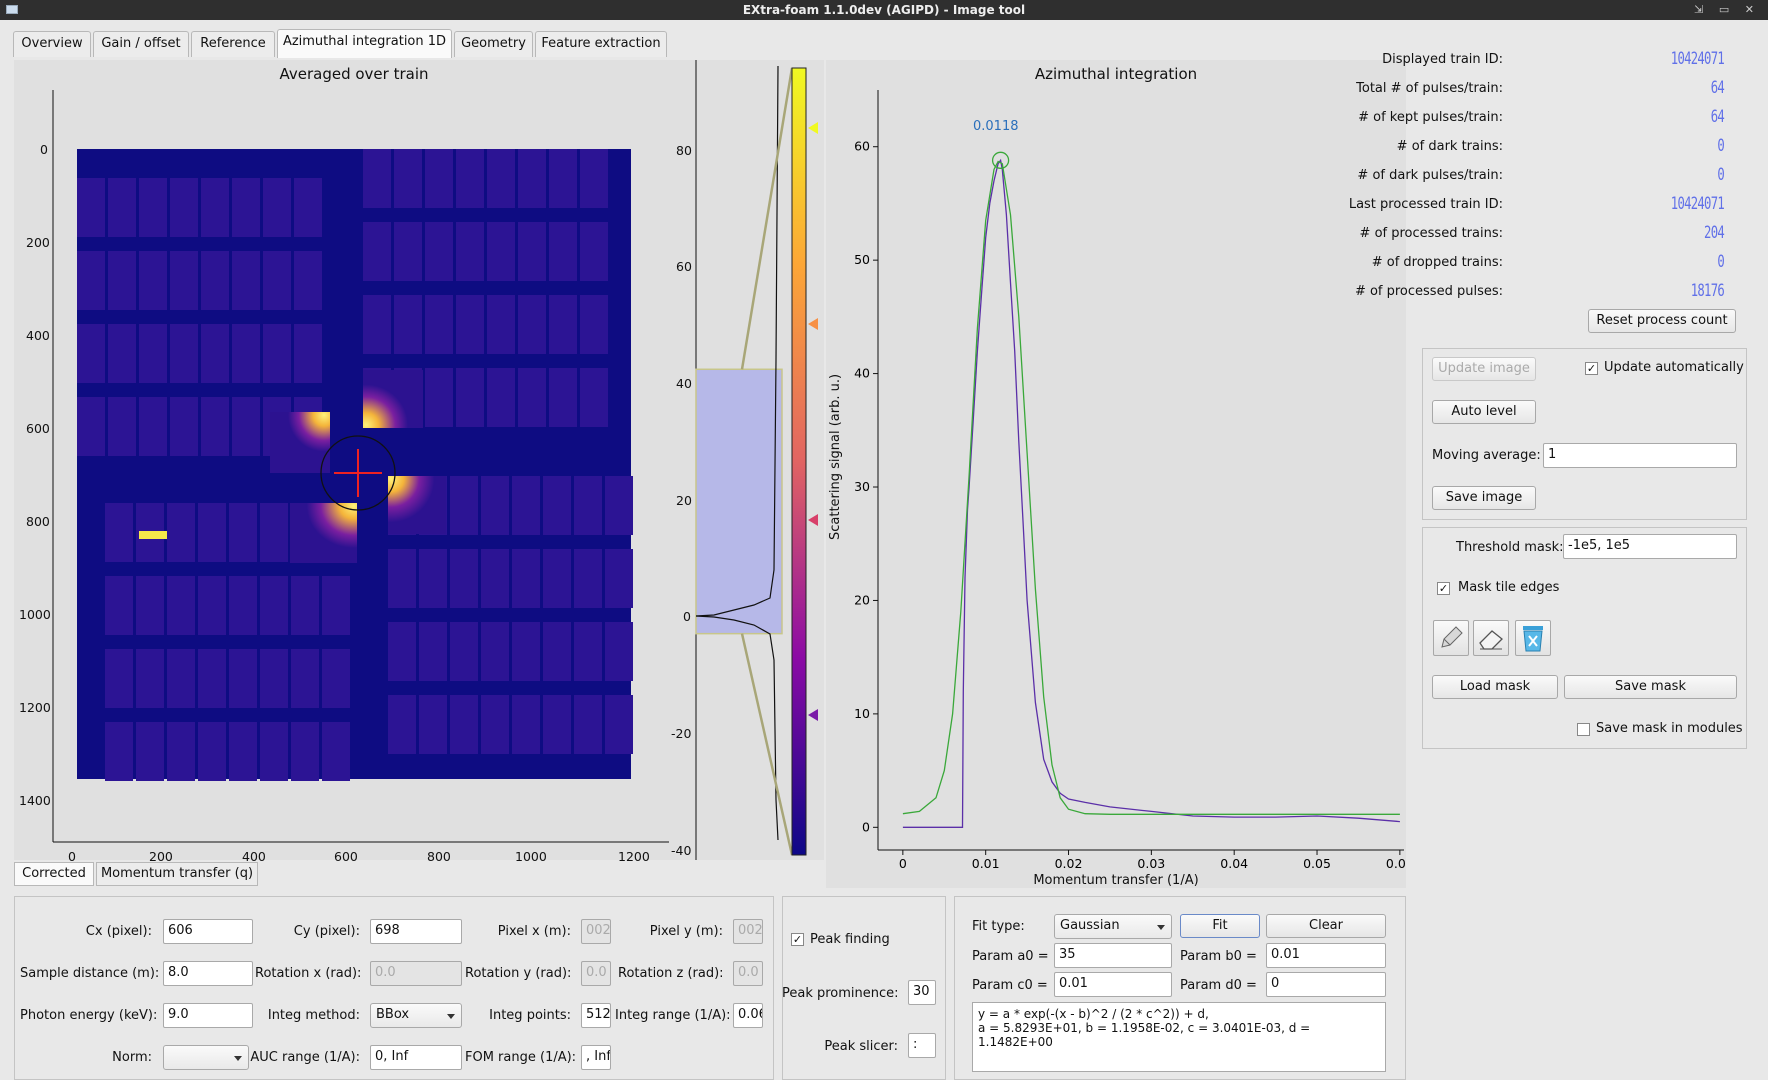 The width and height of the screenshot is (1768, 1080). What do you see at coordinates (132, 1057) in the screenshot?
I see `norm-label: Norm:` at bounding box center [132, 1057].